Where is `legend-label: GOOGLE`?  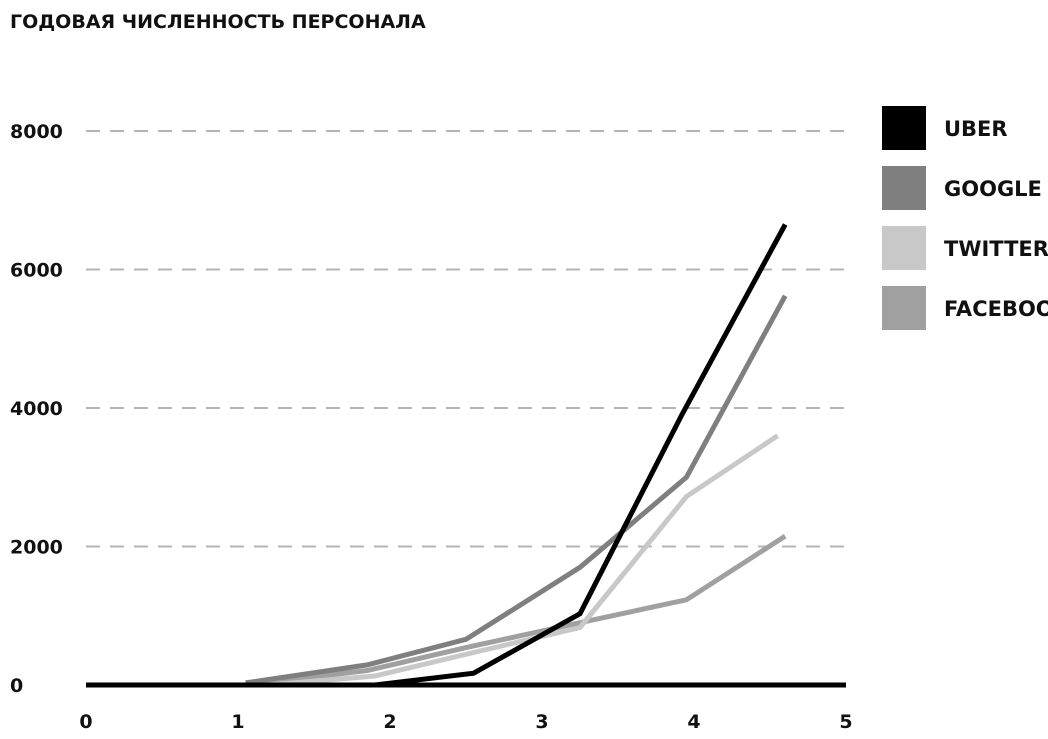 legend-label: GOOGLE is located at coordinates (993, 189).